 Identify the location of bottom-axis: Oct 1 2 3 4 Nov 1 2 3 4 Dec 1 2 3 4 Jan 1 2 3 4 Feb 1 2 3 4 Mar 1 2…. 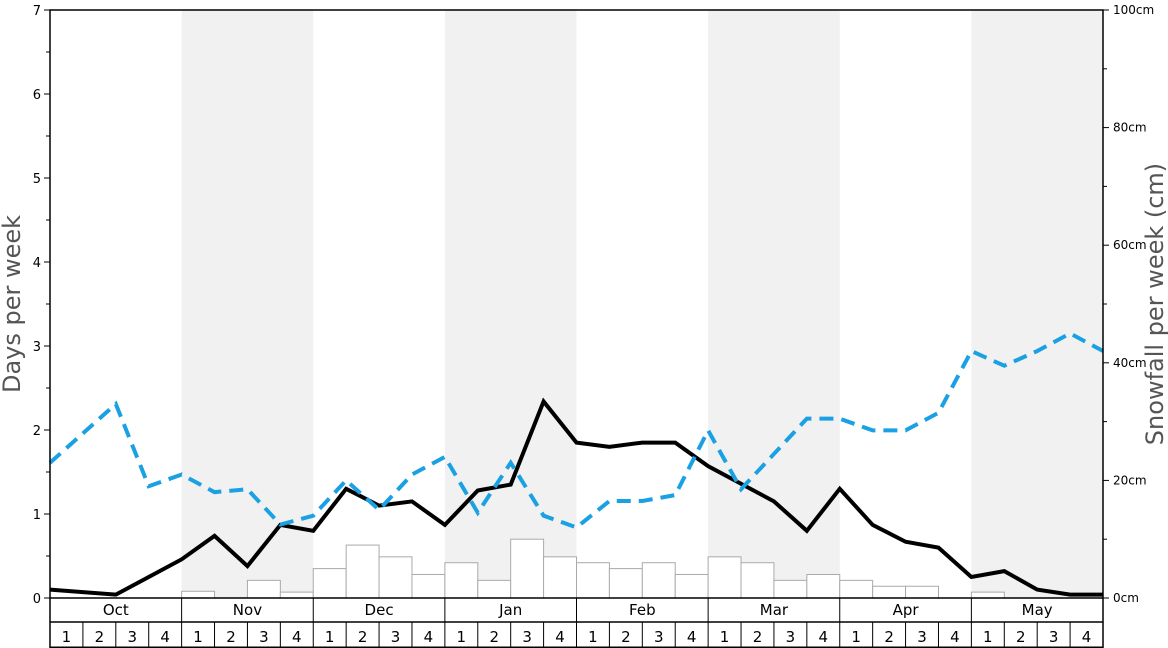
(576, 623).